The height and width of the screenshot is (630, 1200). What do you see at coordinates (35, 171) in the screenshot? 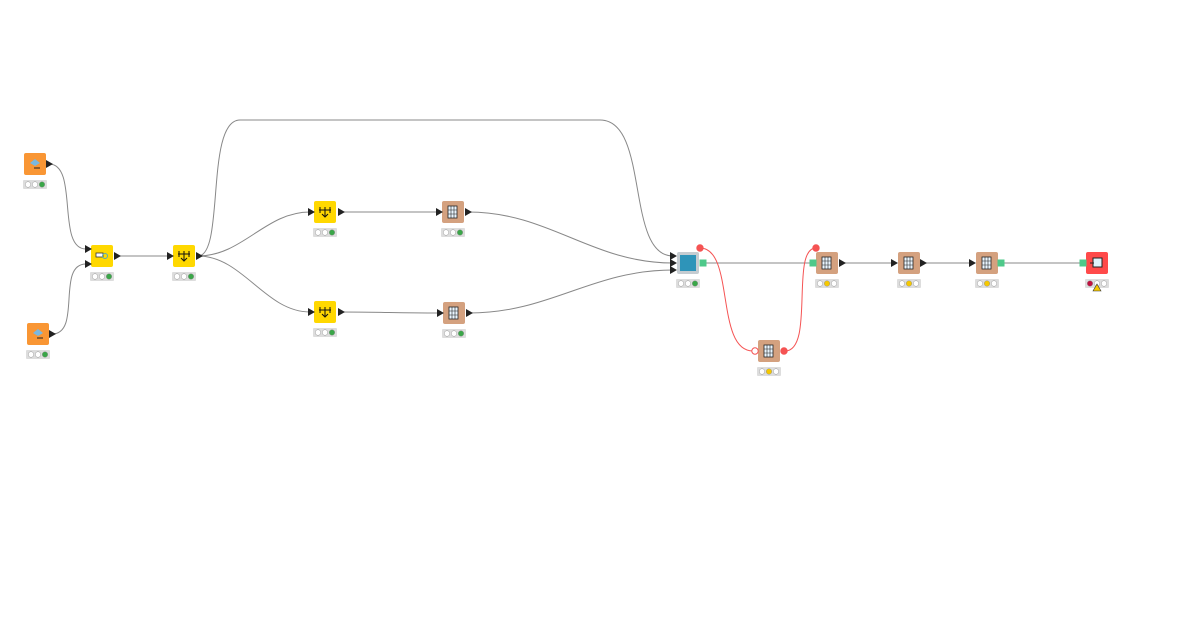
I see `node-n1` at bounding box center [35, 171].